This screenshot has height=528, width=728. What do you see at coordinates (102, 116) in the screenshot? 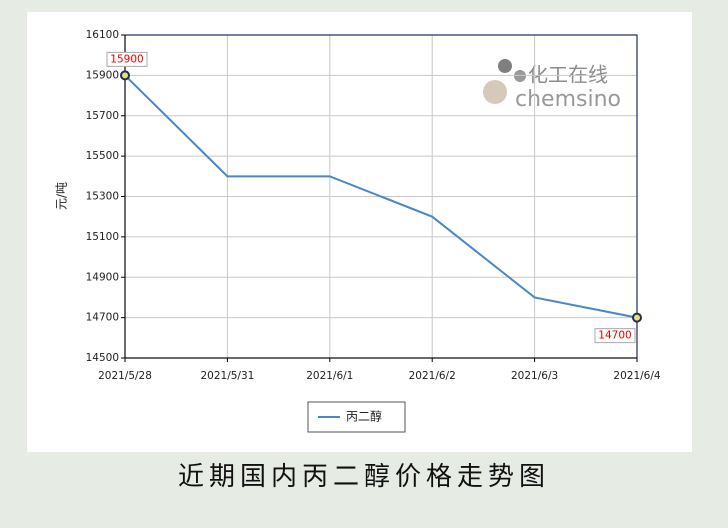
I see `y-tick-label: 15700` at bounding box center [102, 116].